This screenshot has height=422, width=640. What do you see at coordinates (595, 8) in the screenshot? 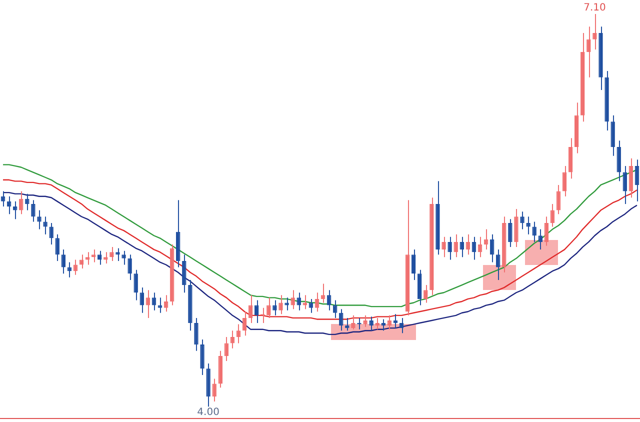
I see `annotation: 7.10` at bounding box center [595, 8].